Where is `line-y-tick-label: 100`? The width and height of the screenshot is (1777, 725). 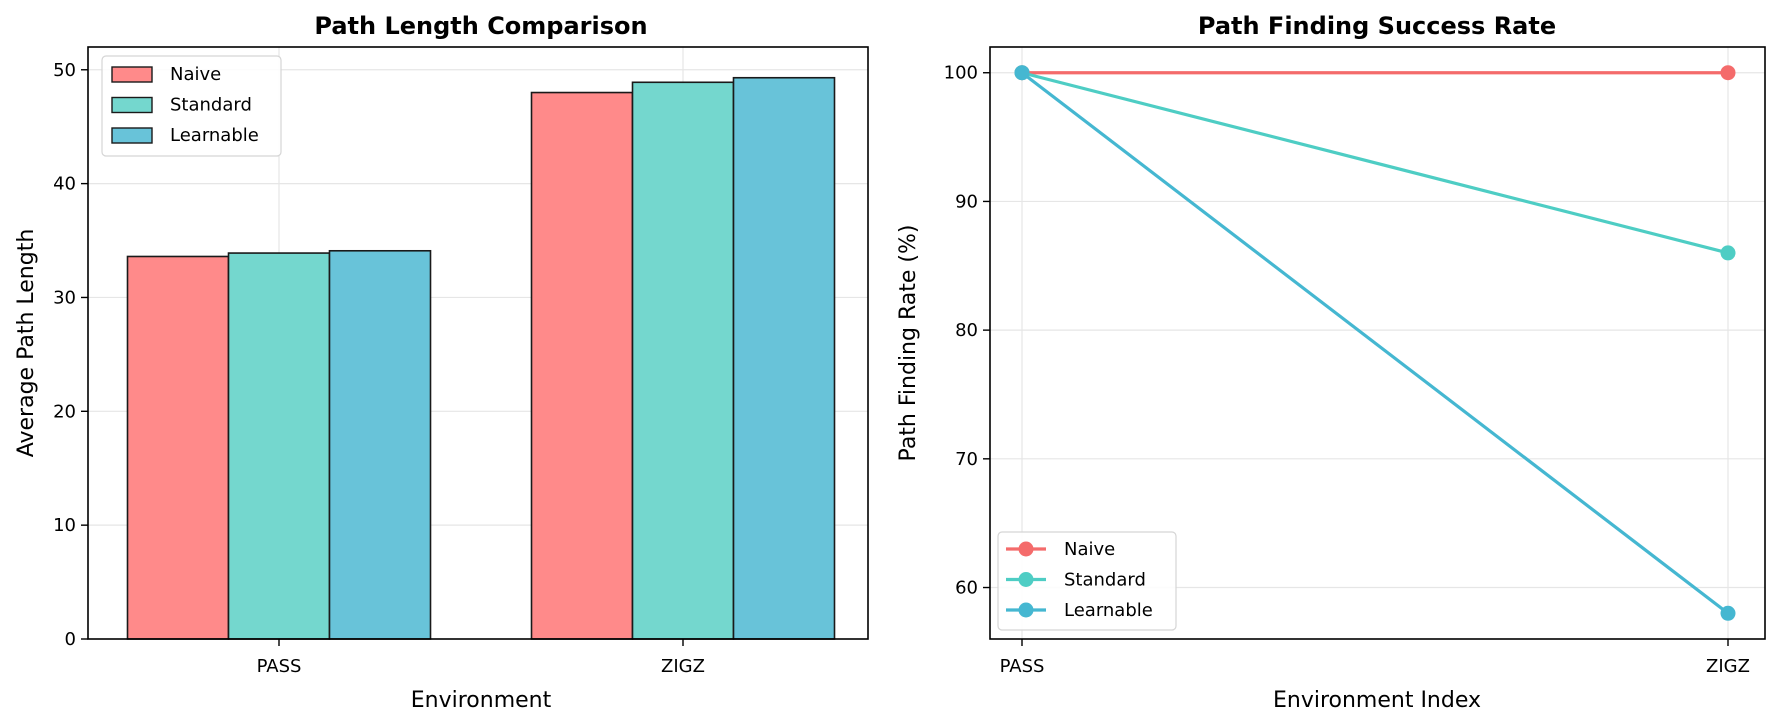
line-y-tick-label: 100 is located at coordinates (961, 73).